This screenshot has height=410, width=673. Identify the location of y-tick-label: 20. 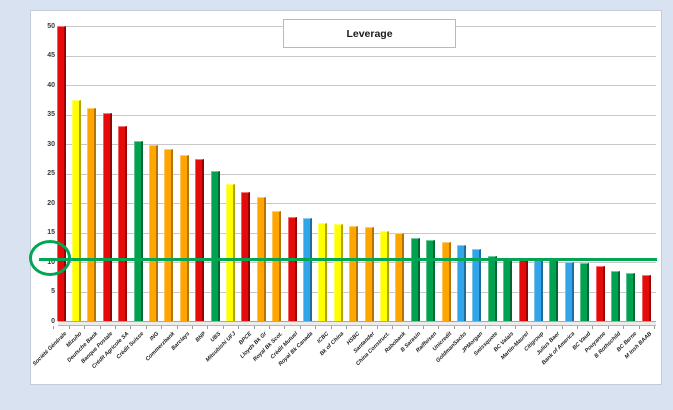
(51, 203).